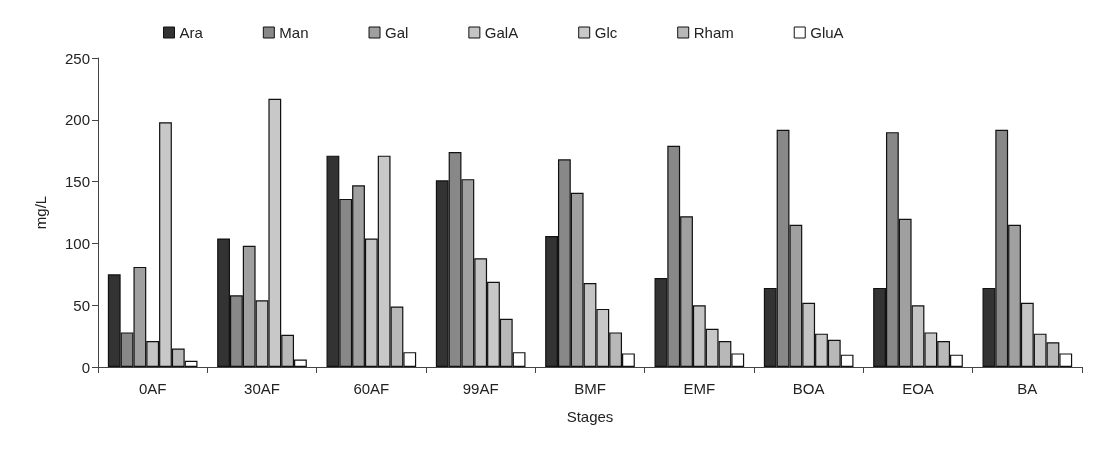 This screenshot has height=454, width=1096. What do you see at coordinates (713, 32) in the screenshot?
I see `legend-label: Rham` at bounding box center [713, 32].